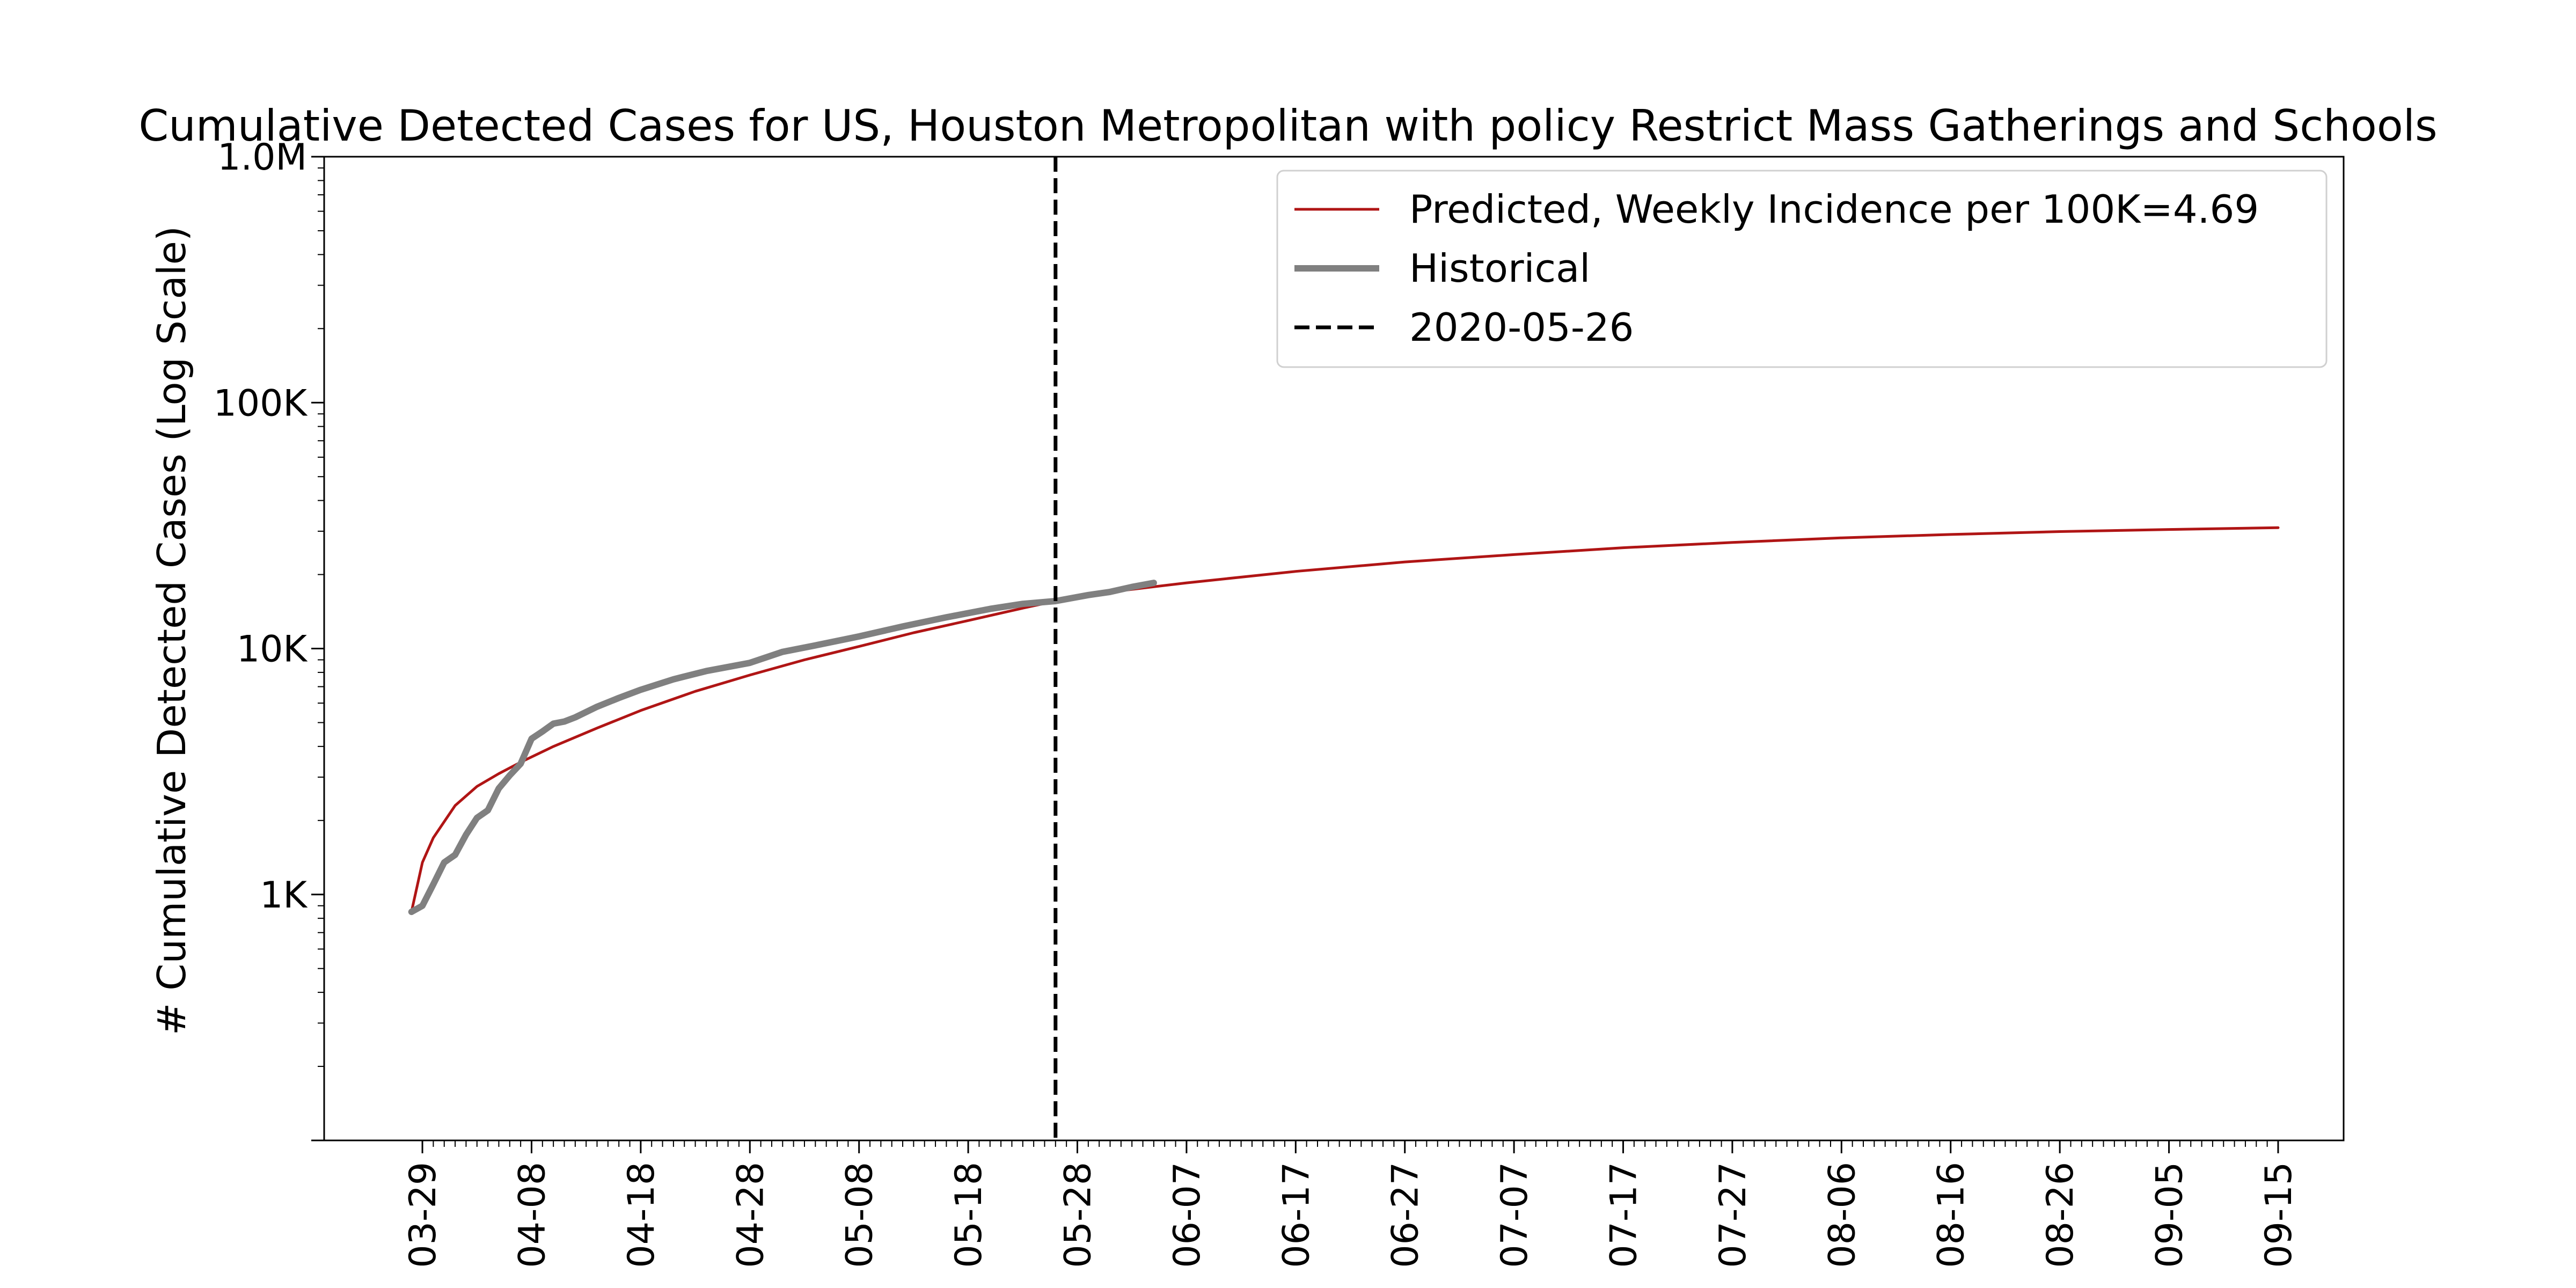 Image resolution: width=2576 pixels, height=1288 pixels. I want to click on x-tick-label: 09-05, so click(2170, 1215).